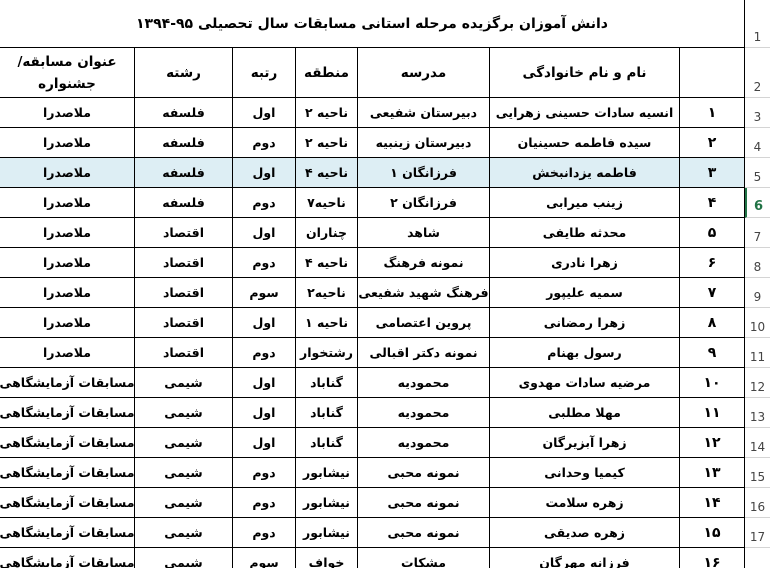  What do you see at coordinates (757, 533) in the screenshot?
I see `row-header: 17` at bounding box center [757, 533].